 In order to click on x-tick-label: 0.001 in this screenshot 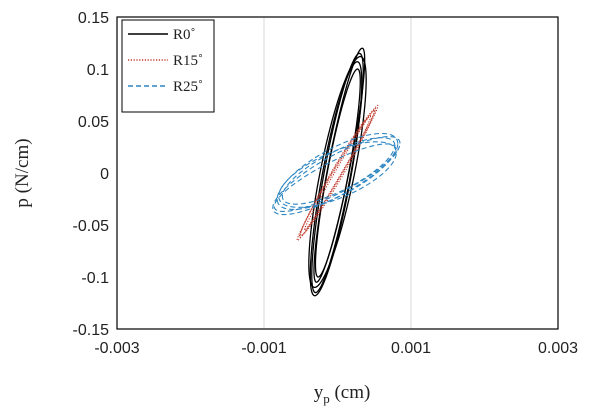, I will do `click(411, 348)`.